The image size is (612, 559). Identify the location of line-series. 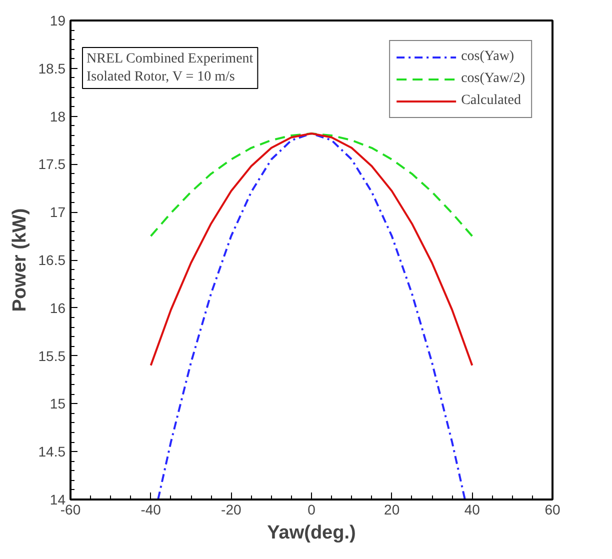
(312, 185).